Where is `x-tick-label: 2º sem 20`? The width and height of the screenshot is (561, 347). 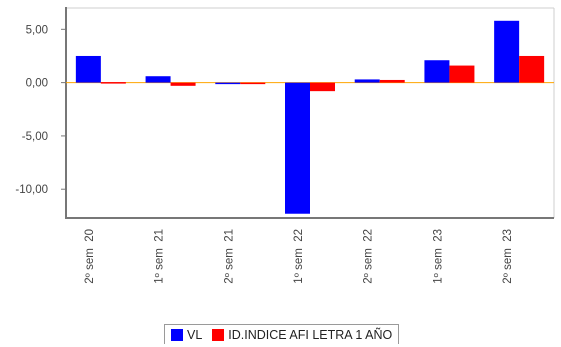 x-tick-label: 2º sem 20 is located at coordinates (90, 256).